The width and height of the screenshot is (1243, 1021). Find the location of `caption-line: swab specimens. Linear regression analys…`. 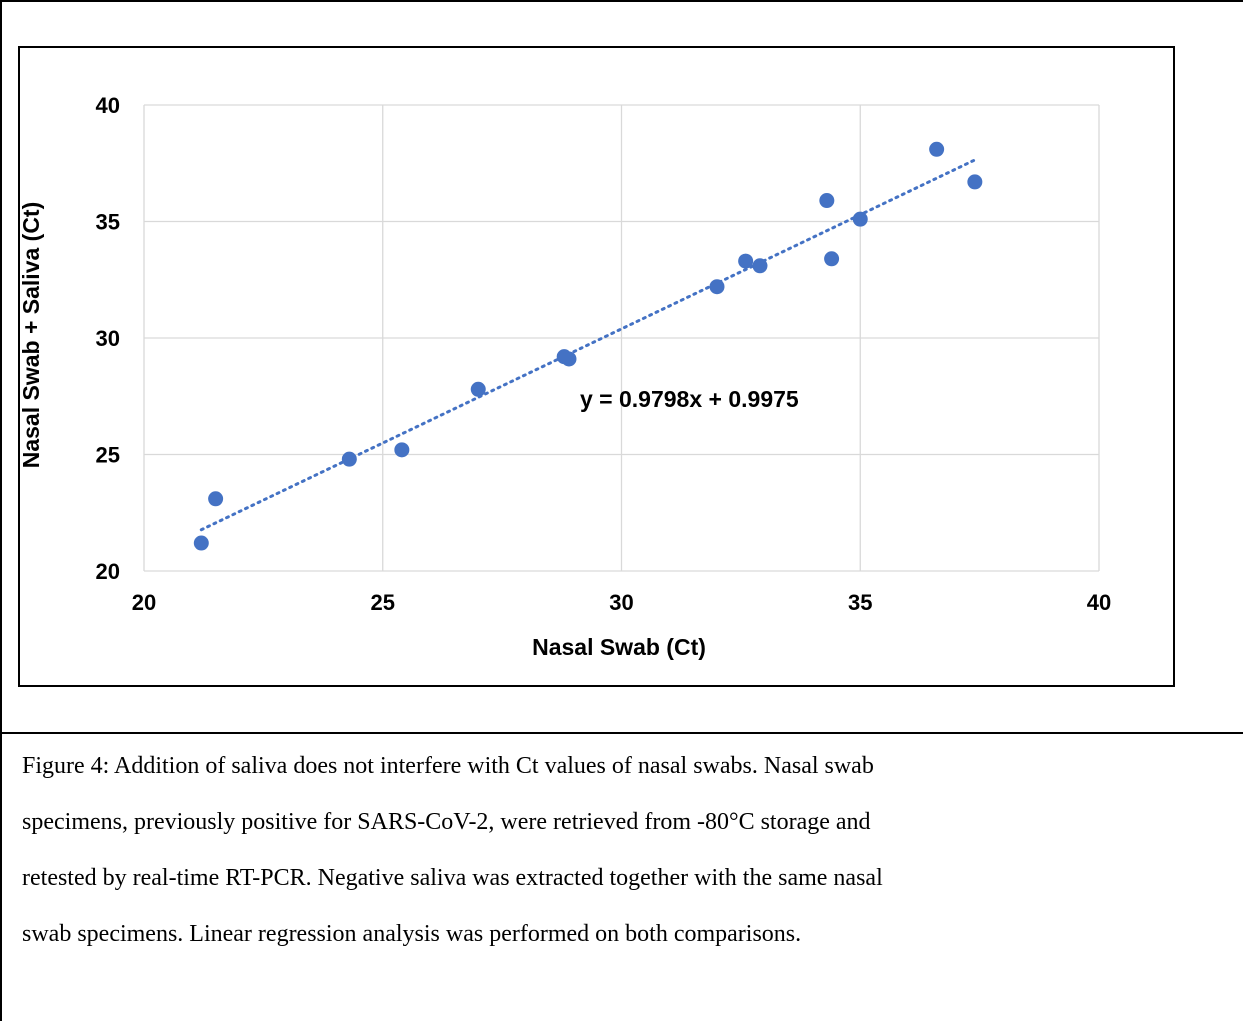

caption-line: swab specimens. Linear regression analys… is located at coordinates (412, 934).